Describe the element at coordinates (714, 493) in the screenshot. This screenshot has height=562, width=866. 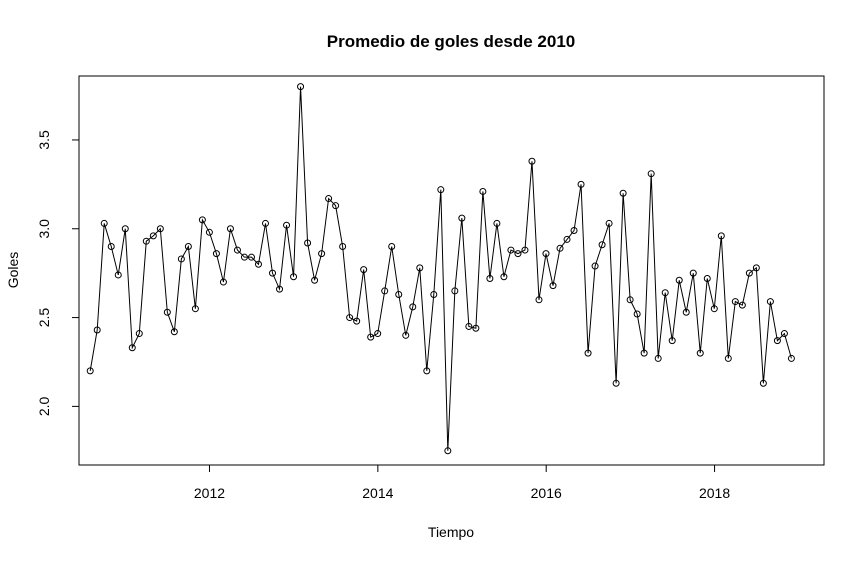
I see `x-tick-label-2018: 2018` at that location.